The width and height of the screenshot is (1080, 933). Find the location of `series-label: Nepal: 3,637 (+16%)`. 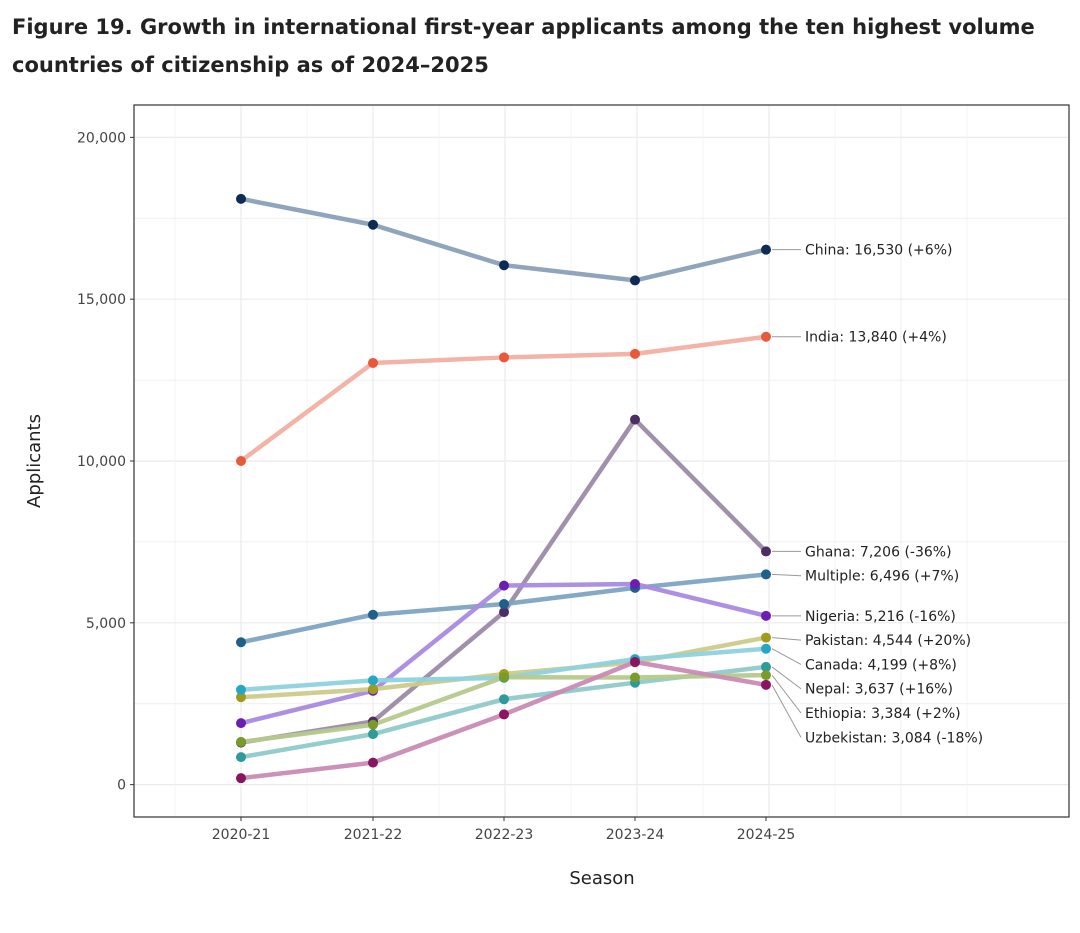

series-label: Nepal: 3,637 (+16%) is located at coordinates (879, 690).